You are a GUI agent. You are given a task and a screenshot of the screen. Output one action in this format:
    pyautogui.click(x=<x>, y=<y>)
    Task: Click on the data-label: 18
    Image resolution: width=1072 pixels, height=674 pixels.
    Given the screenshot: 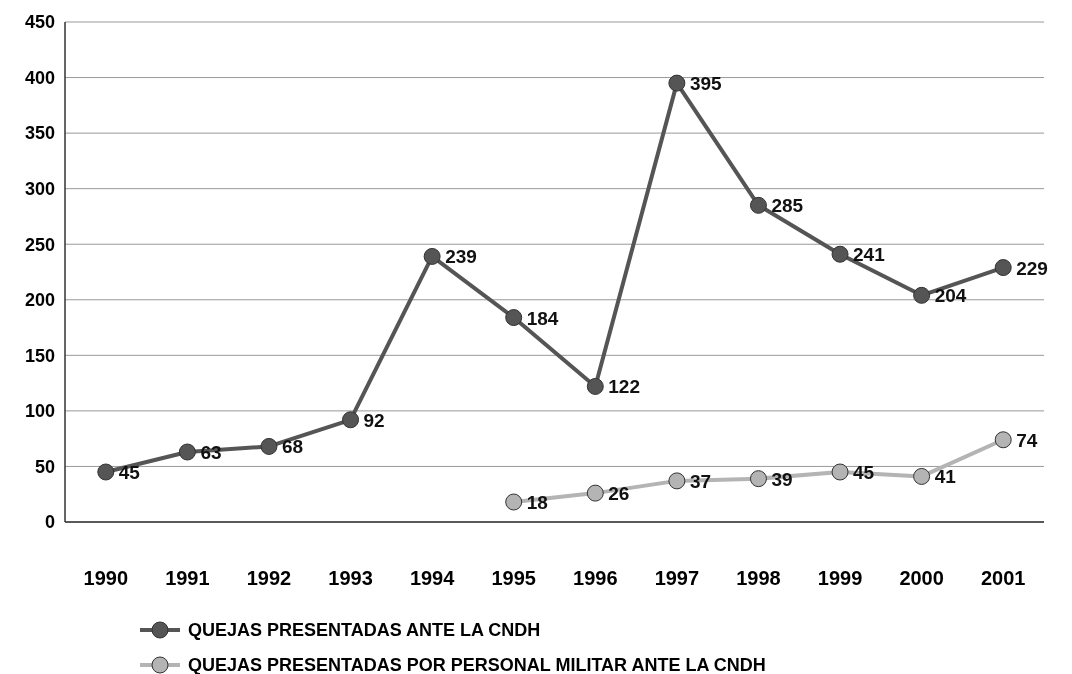 What is the action you would take?
    pyautogui.click(x=537, y=502)
    